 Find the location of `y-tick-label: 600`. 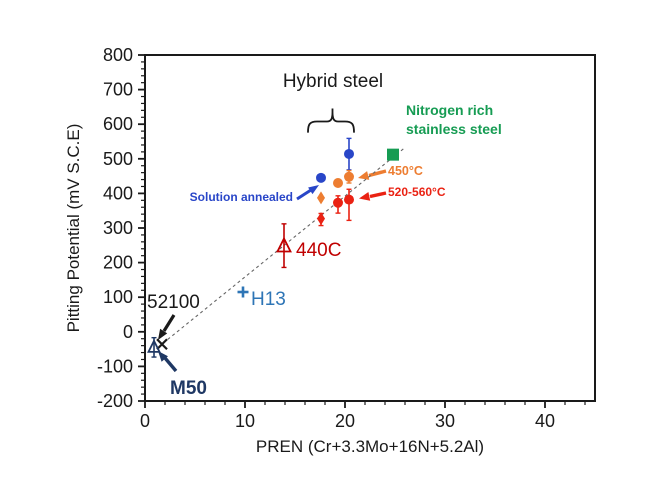

y-tick-label: 600 is located at coordinates (118, 124).